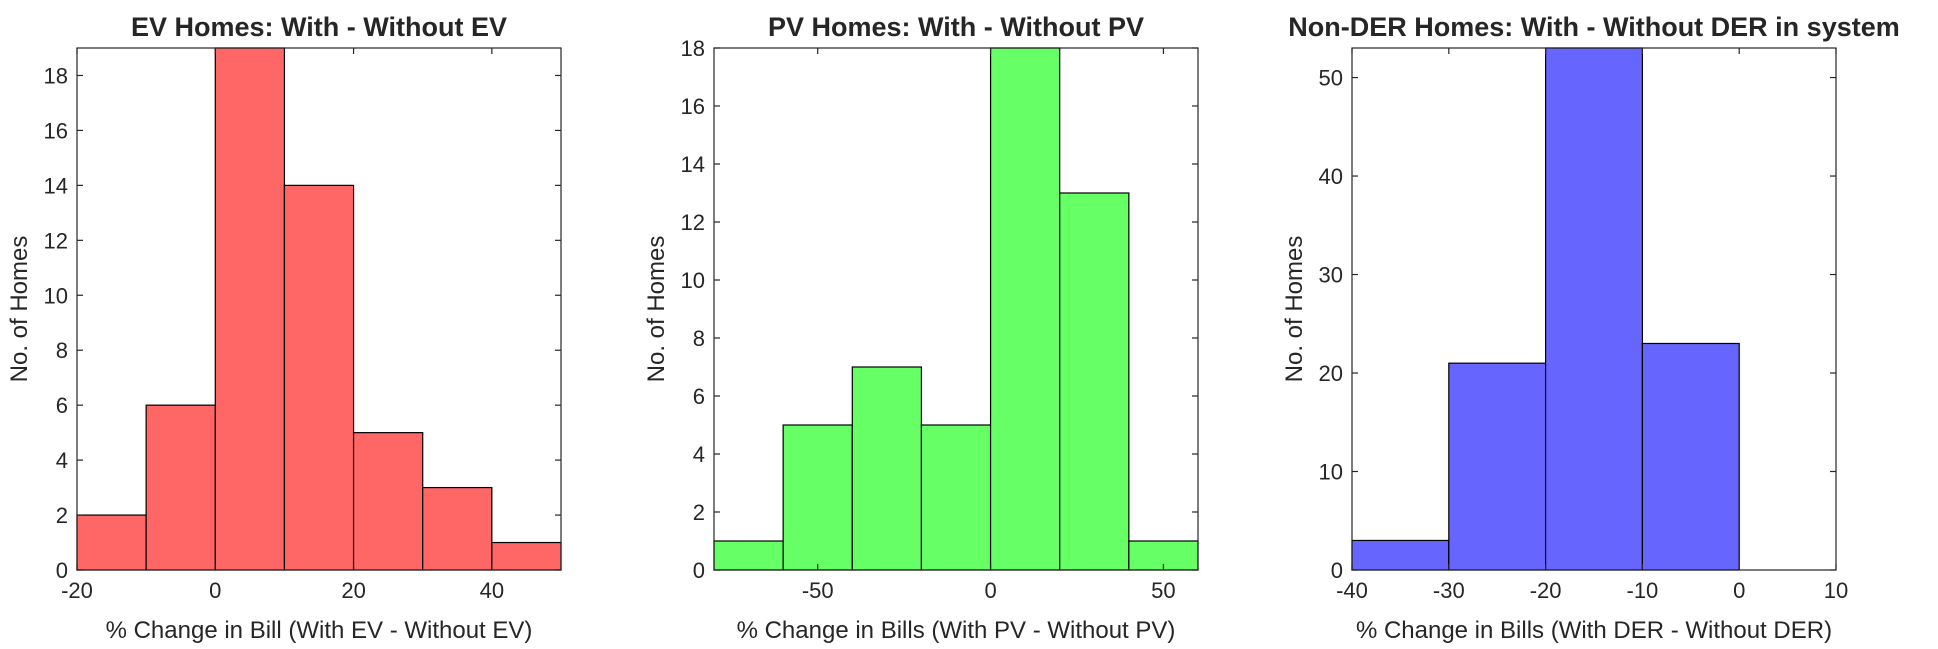  Describe the element at coordinates (956, 630) in the screenshot. I see `x-axis-label: % Change in Bills (With PV - Without PV)` at that location.